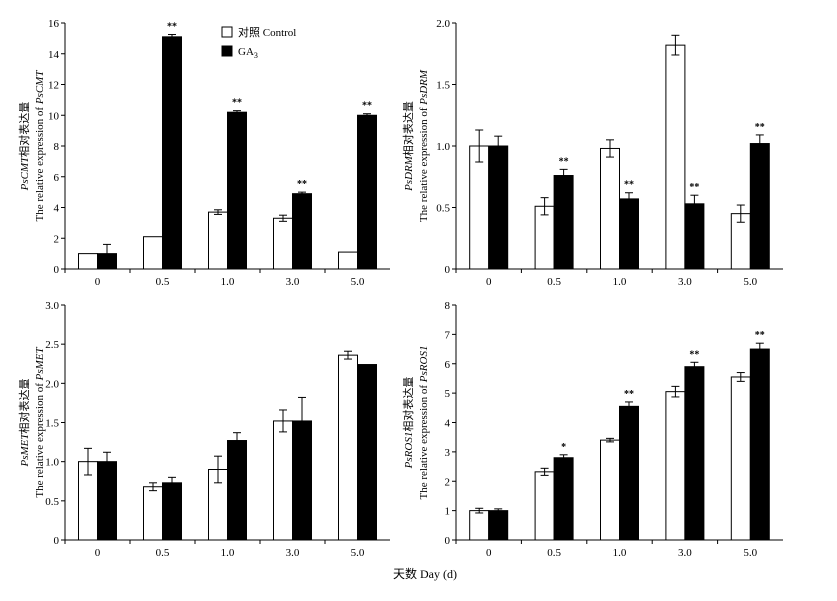  I want to click on legend-ga-label: GA3, so click(248, 53).